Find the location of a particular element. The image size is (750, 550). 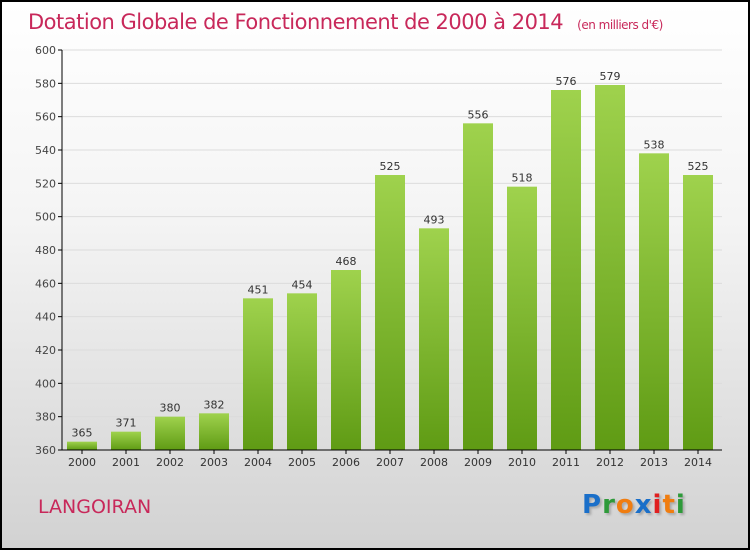

data-label: 451 is located at coordinates (258, 289).